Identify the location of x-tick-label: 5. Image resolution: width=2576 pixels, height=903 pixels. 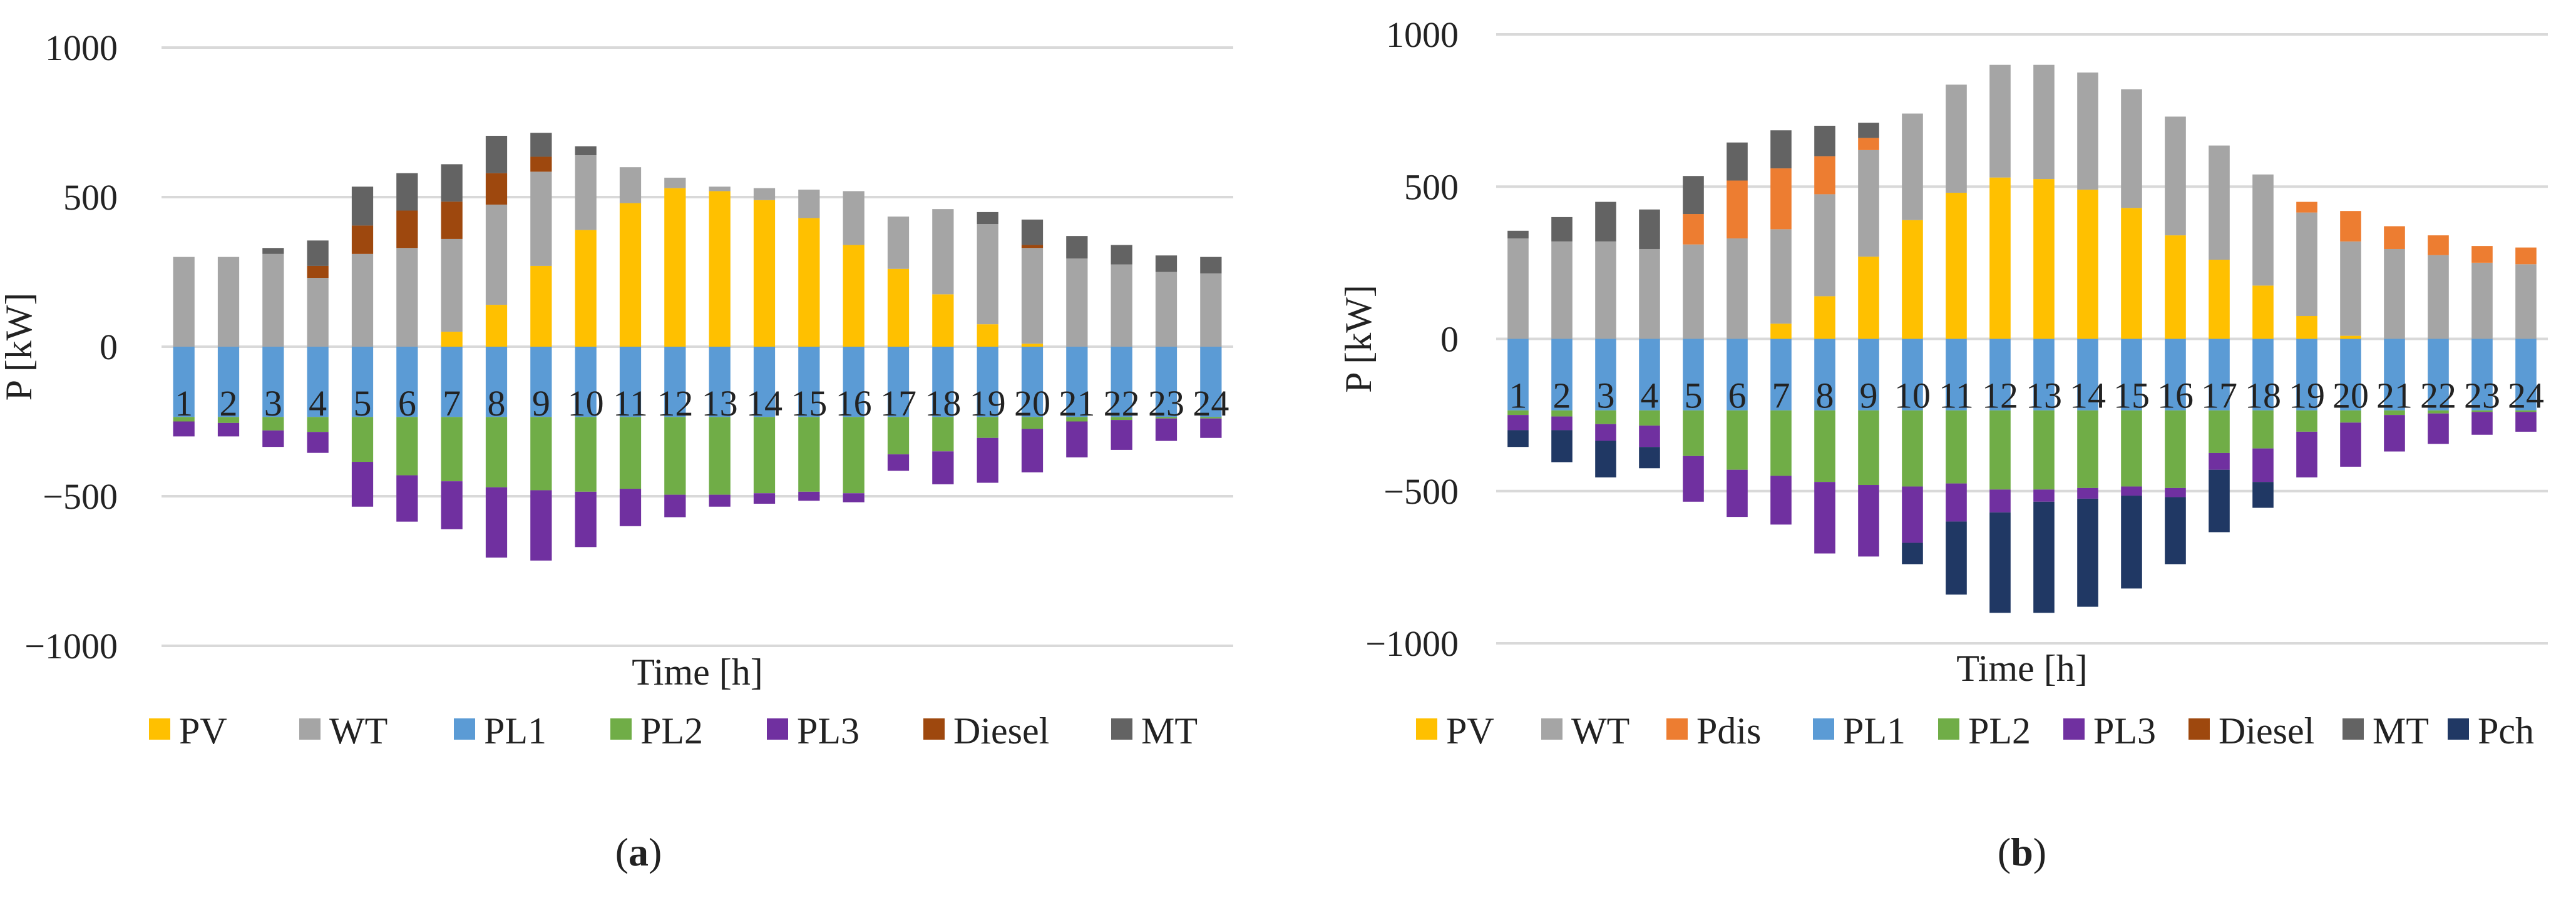
(363, 403).